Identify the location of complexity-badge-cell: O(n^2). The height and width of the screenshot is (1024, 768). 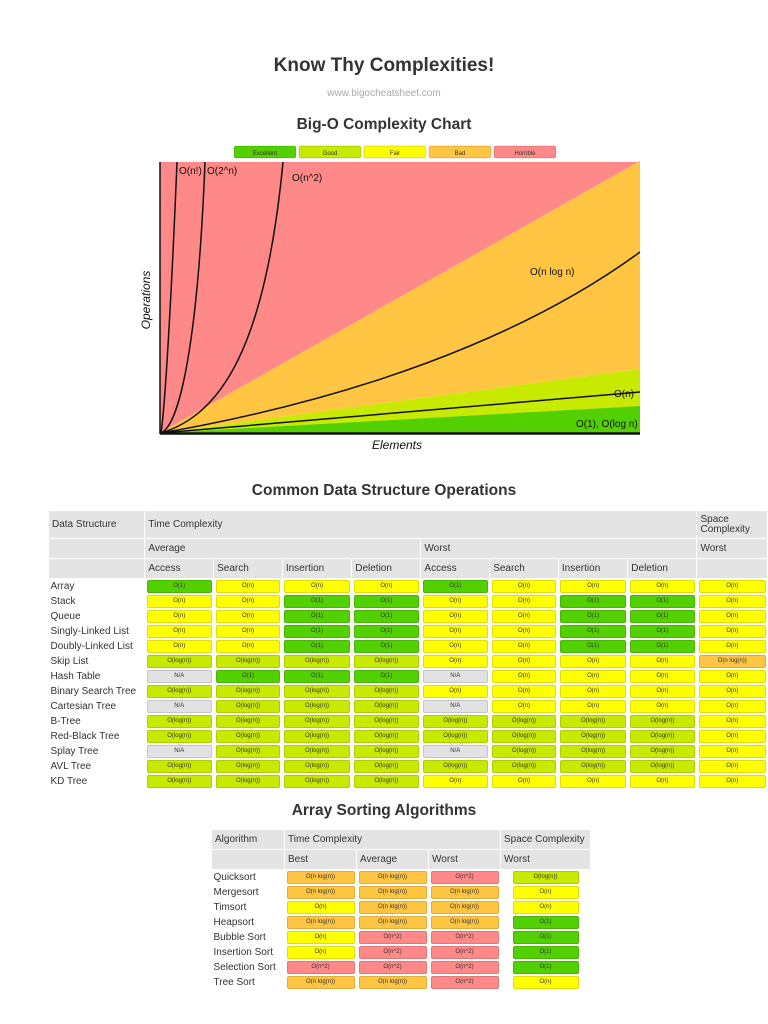
(465, 878).